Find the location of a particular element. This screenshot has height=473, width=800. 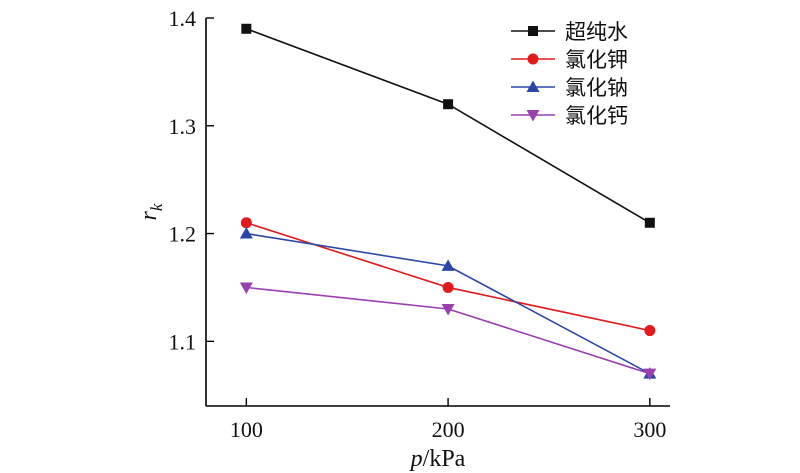

legend-item: 氯化钾 is located at coordinates (569, 60).